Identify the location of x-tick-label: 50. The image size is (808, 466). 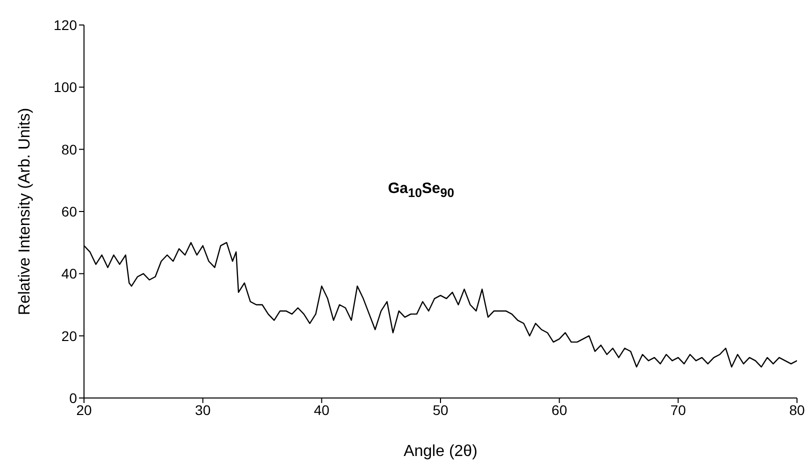
(440, 410).